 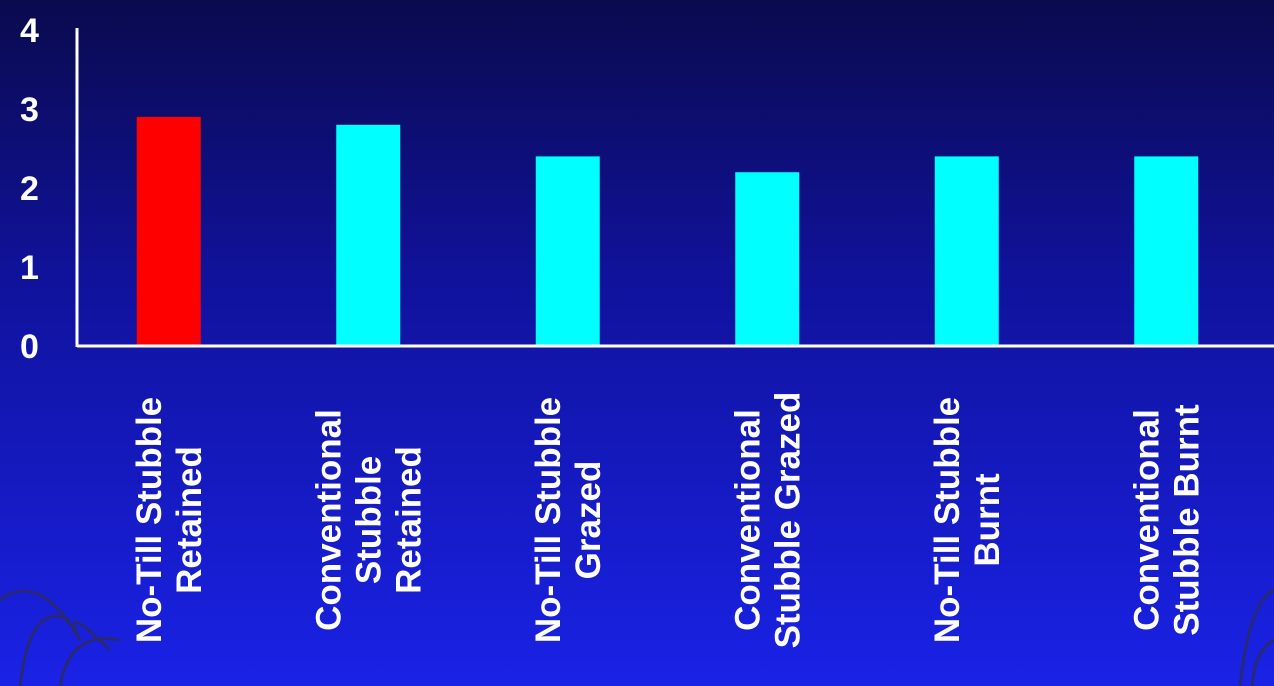 I want to click on y-tick-label: 0, so click(x=29, y=347).